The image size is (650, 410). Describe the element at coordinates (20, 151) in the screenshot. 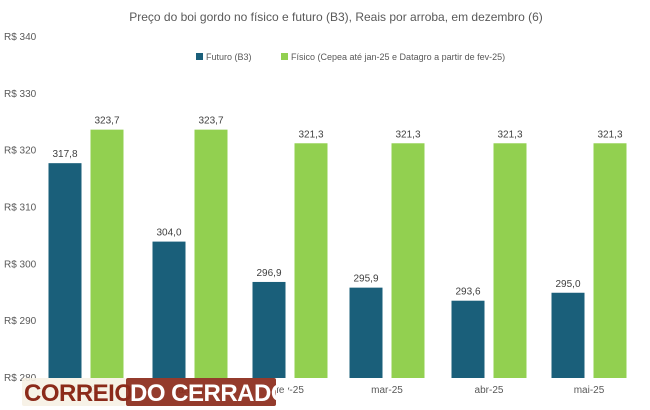

I see `y-tick-label: R$ 320` at that location.